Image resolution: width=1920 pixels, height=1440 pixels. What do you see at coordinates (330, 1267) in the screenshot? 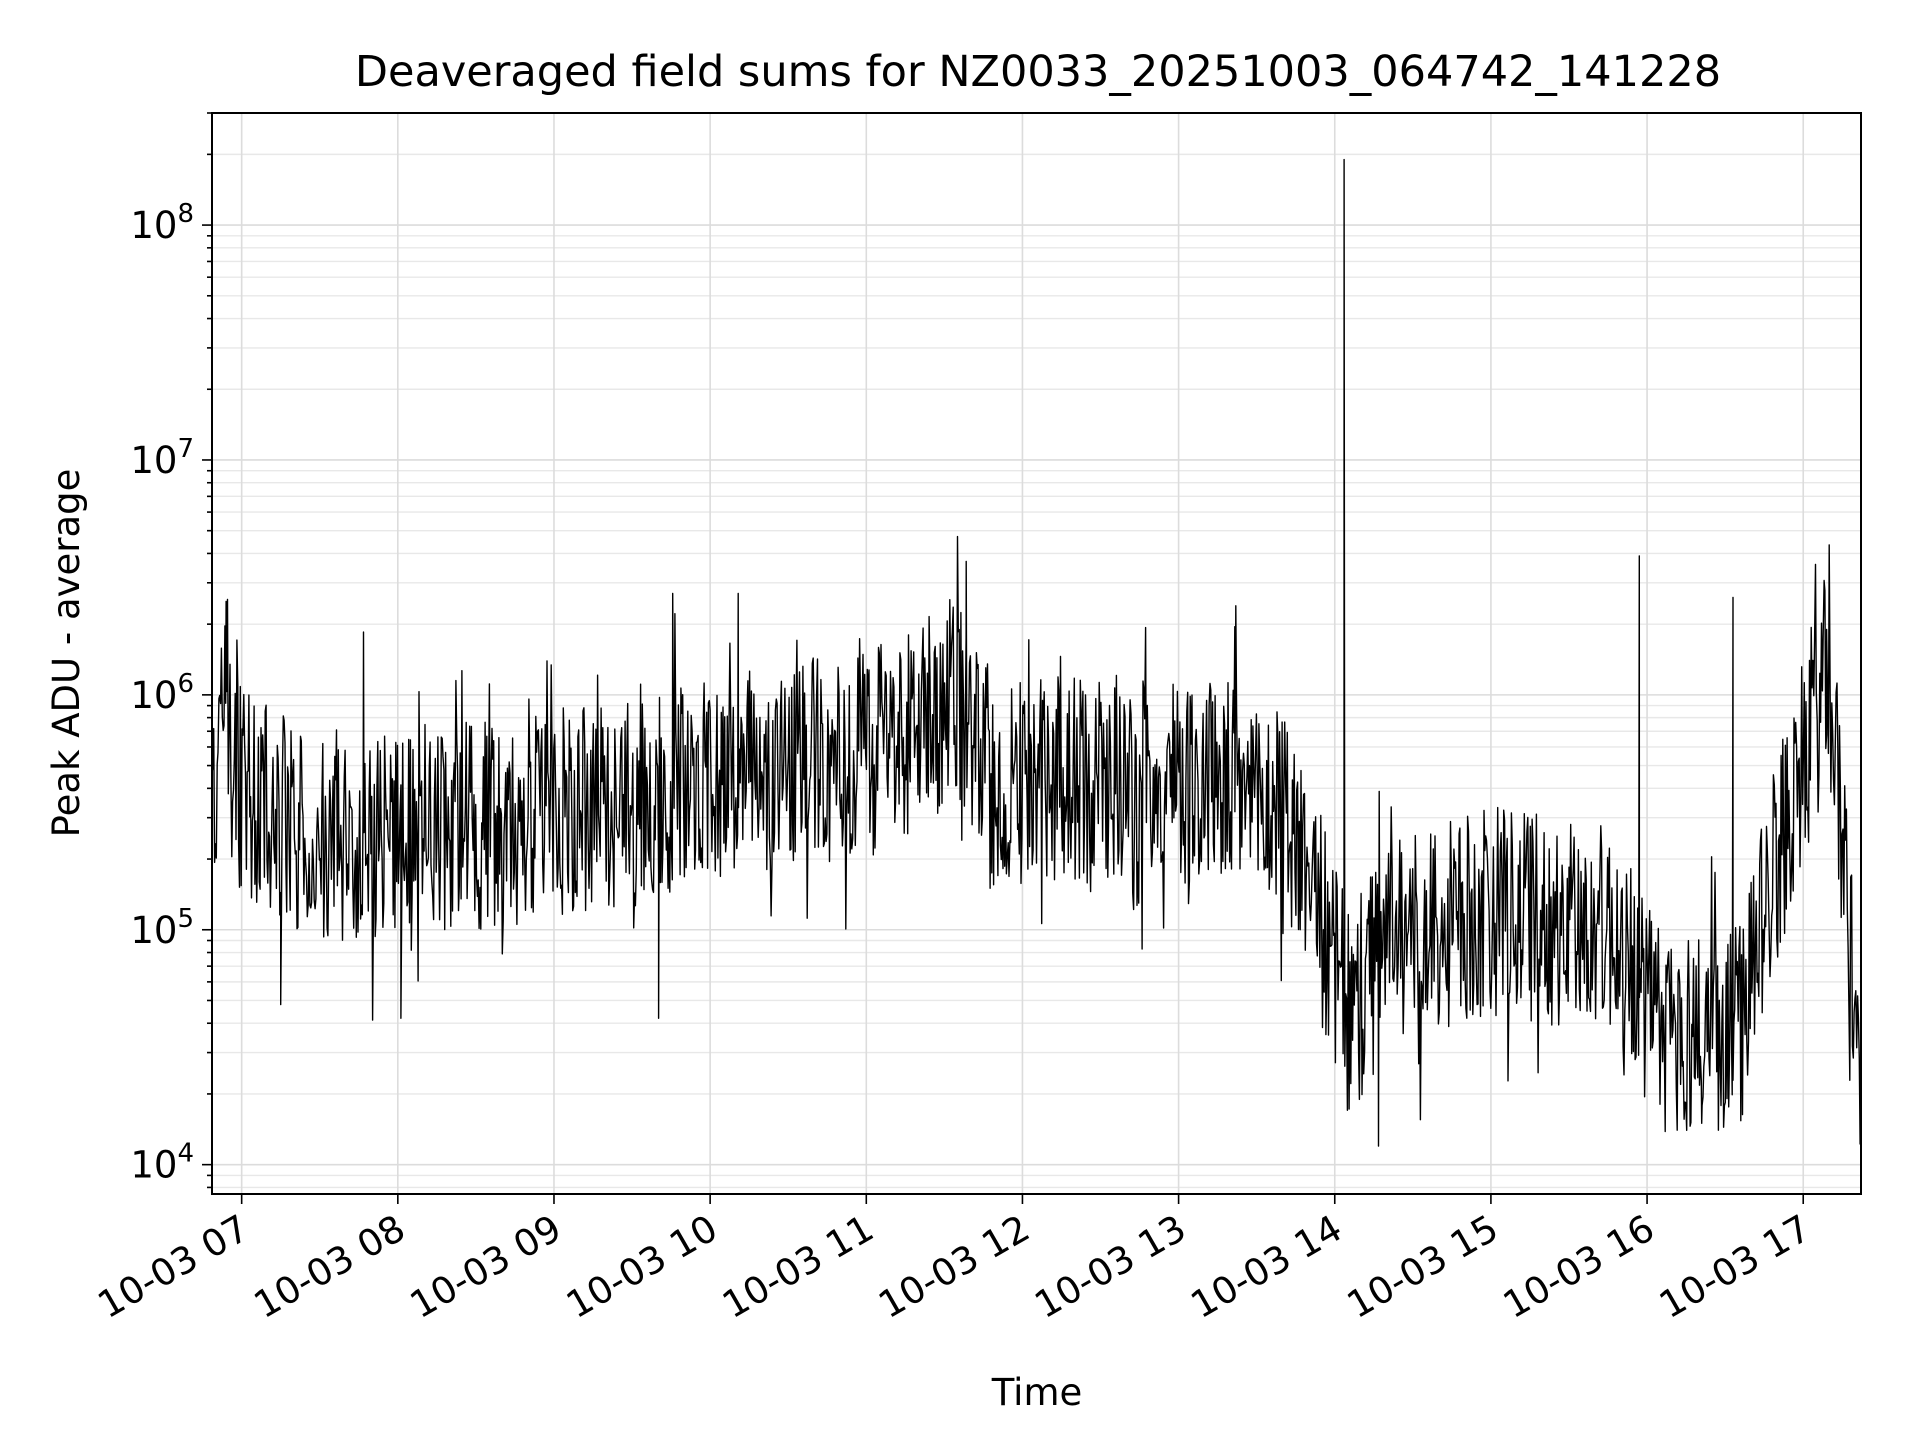
I see `x-tick-label: 10-03 08` at bounding box center [330, 1267].